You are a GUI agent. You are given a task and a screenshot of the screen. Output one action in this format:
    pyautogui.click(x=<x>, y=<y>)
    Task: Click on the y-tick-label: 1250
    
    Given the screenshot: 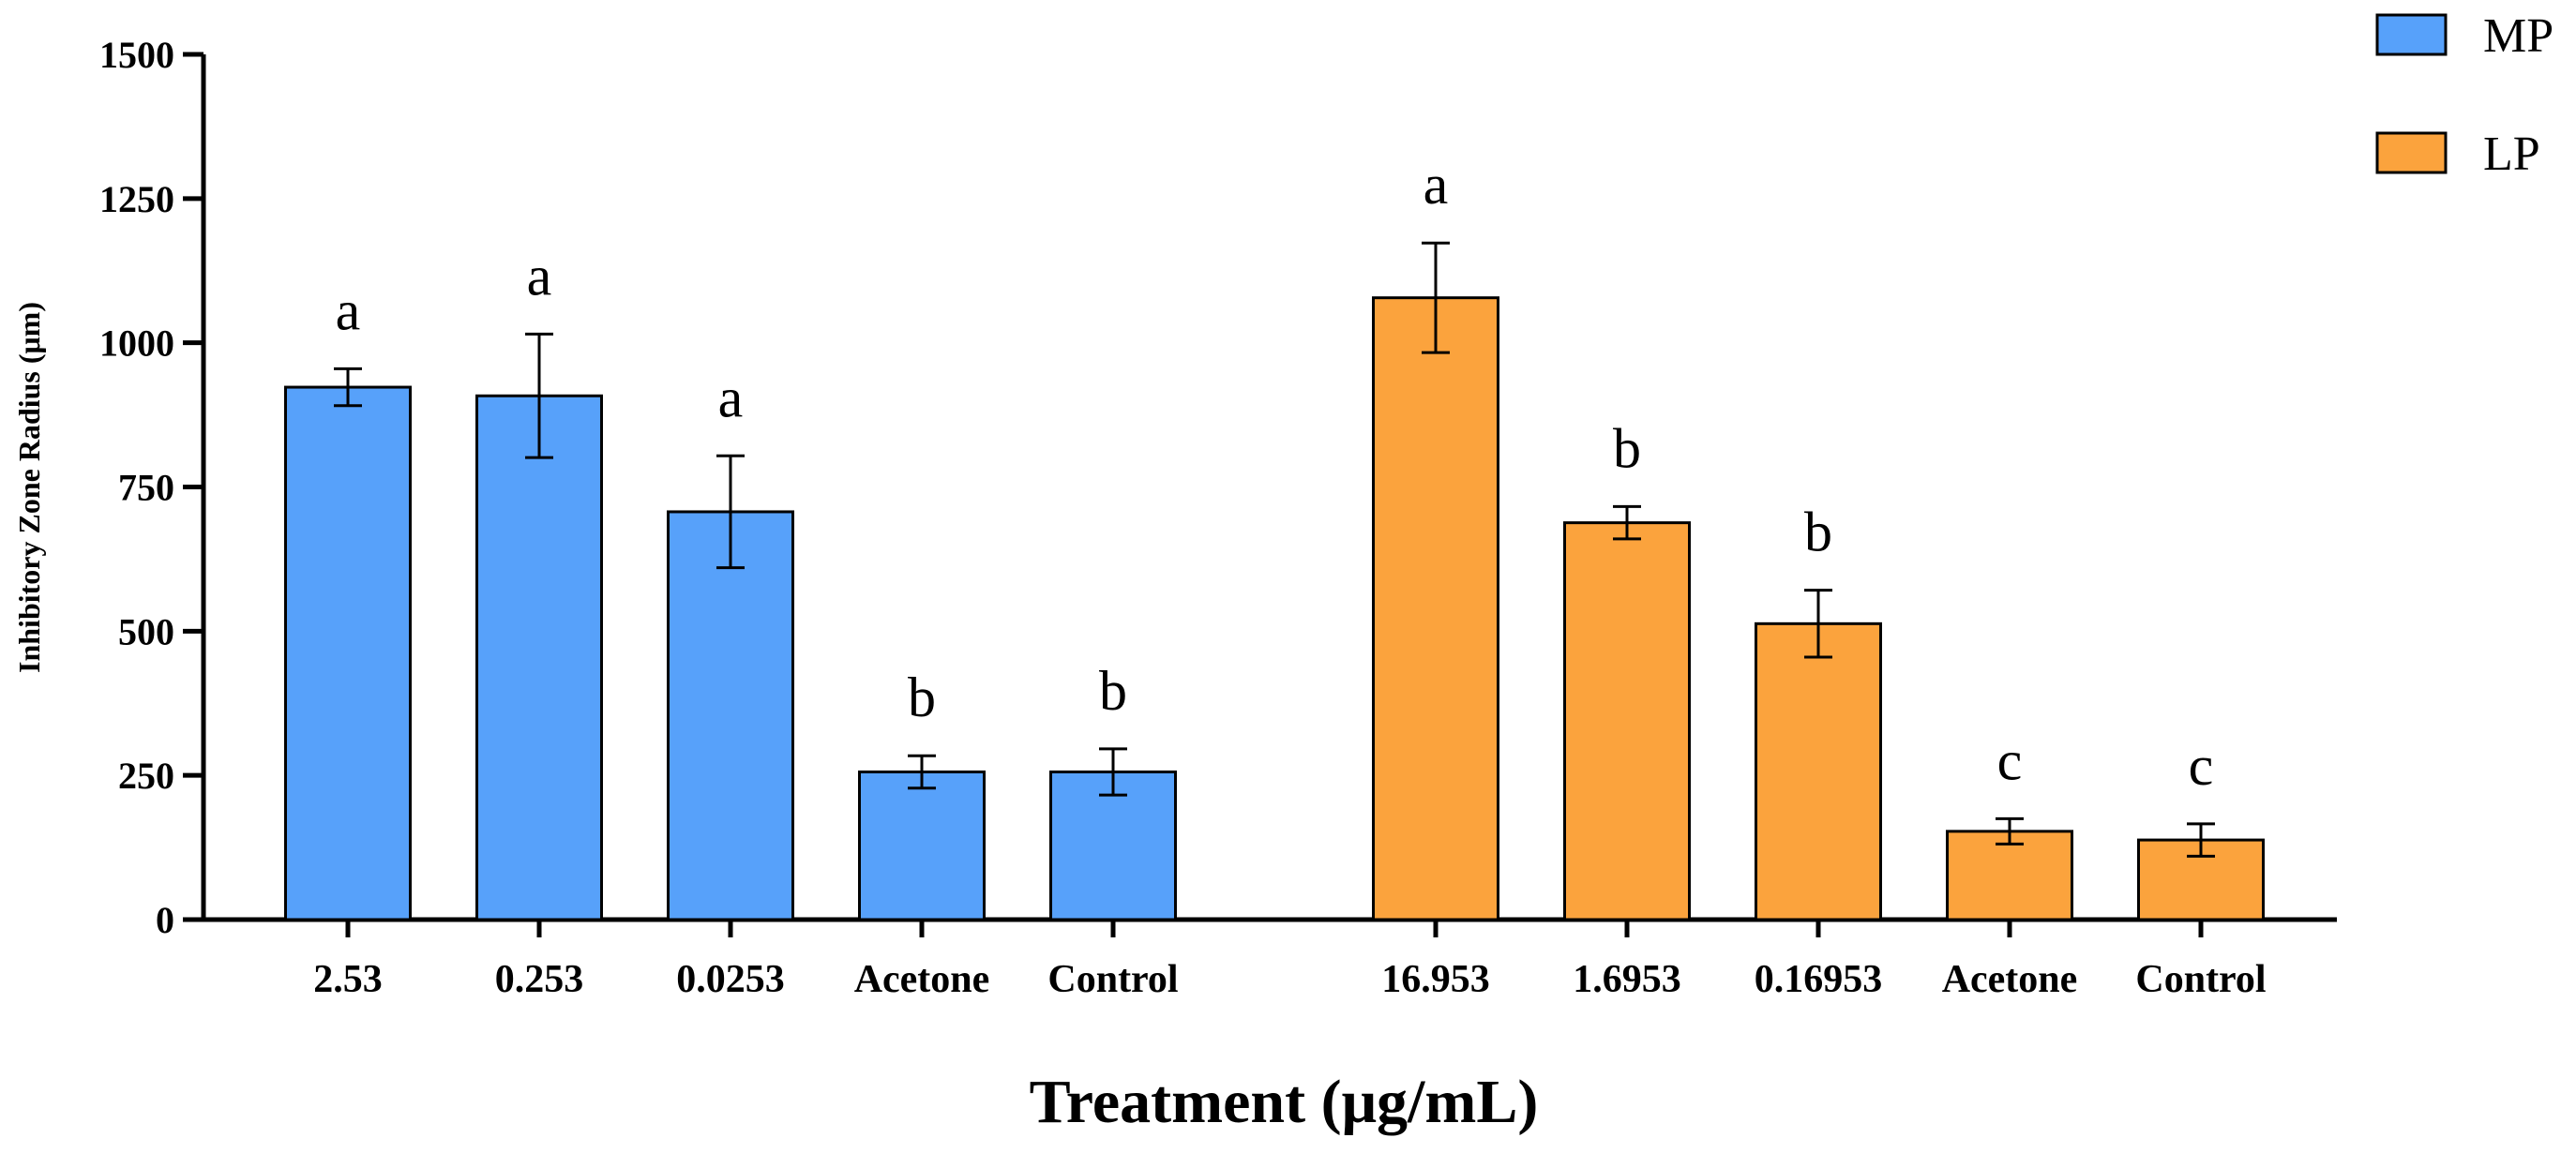 What is the action you would take?
    pyautogui.click(x=136, y=199)
    